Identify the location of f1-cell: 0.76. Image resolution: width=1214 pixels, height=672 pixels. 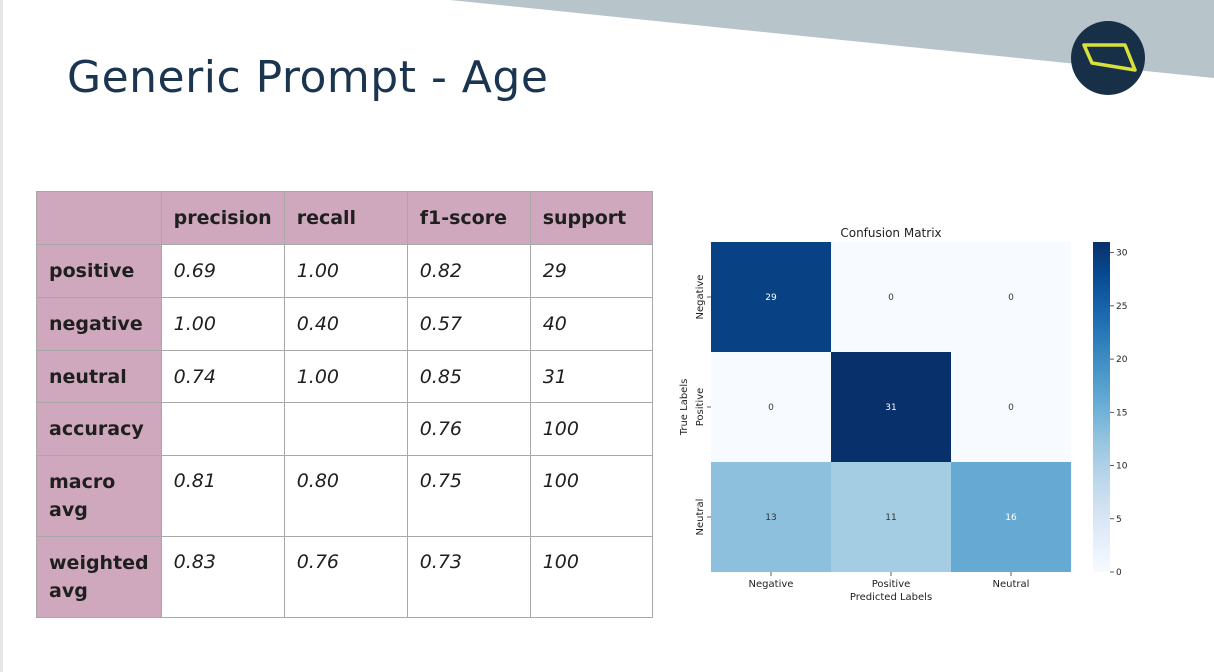
(468, 429).